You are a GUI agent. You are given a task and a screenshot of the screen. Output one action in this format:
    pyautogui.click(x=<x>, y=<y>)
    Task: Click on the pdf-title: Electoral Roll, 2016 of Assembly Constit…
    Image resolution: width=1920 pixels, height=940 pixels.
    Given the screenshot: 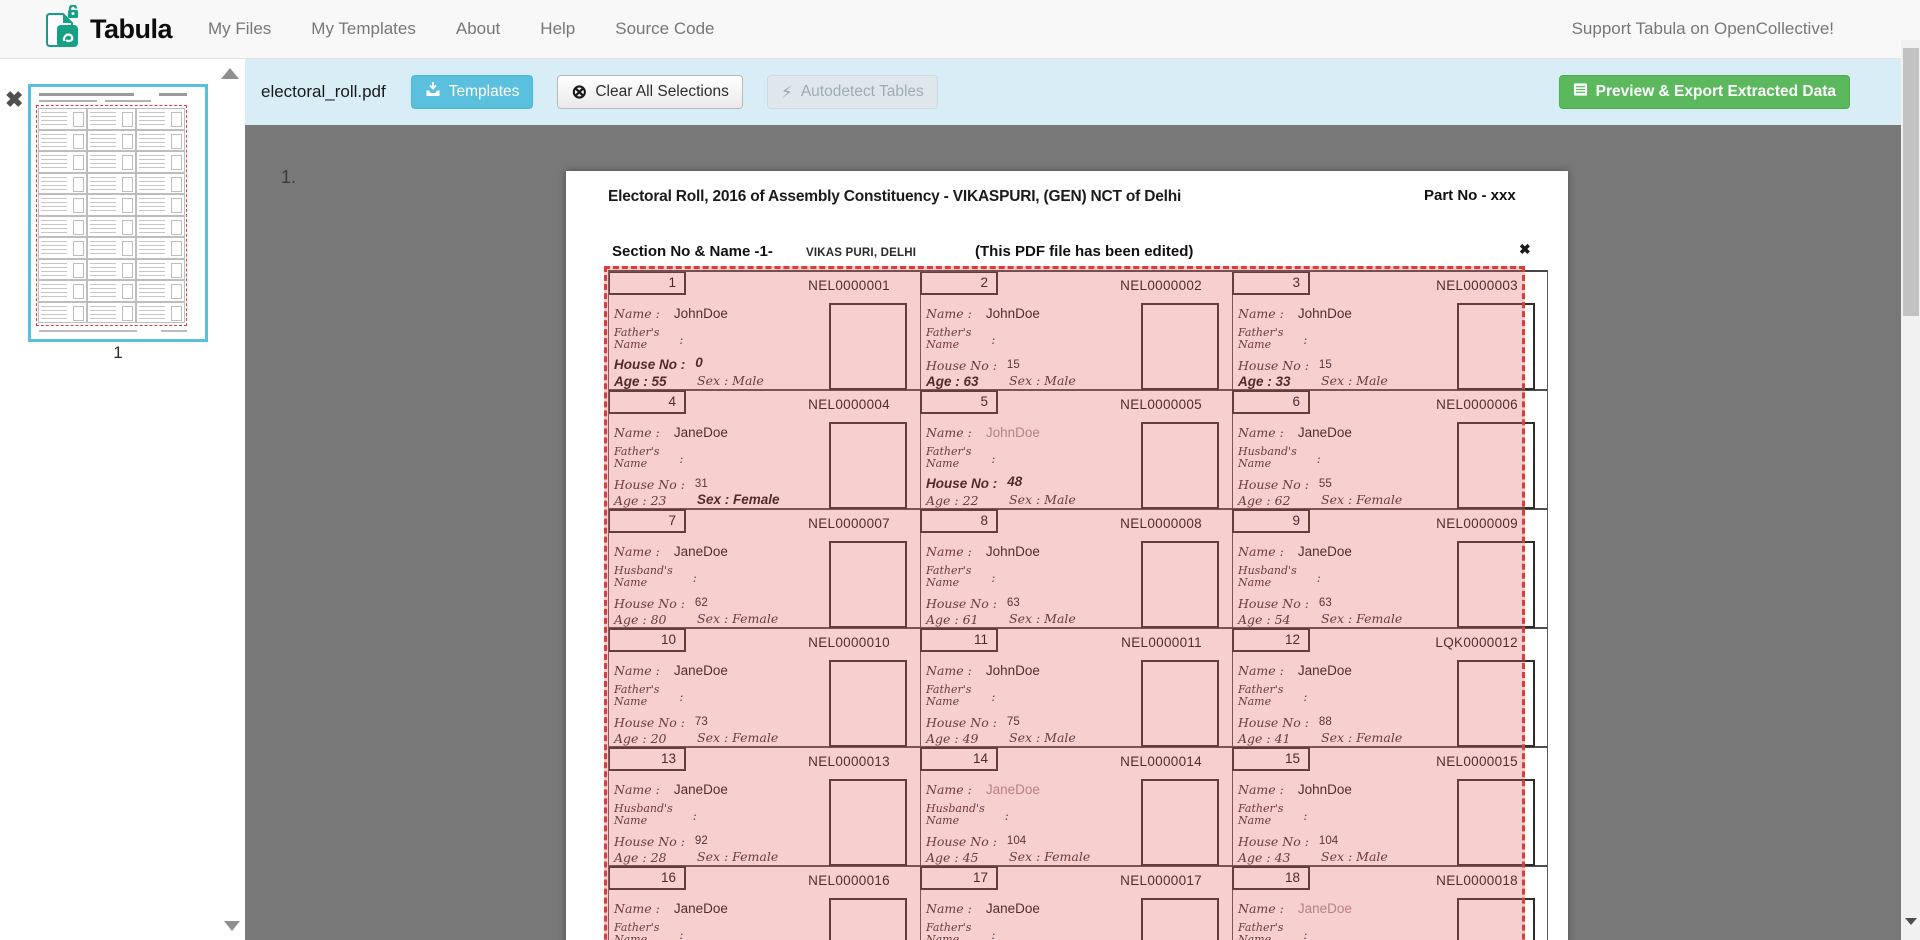 What is the action you would take?
    pyautogui.click(x=895, y=196)
    